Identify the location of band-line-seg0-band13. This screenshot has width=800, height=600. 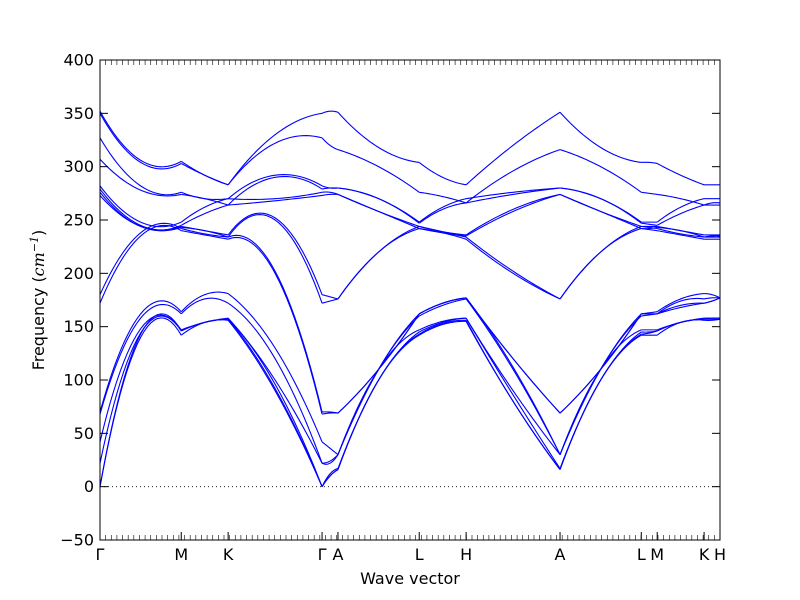
(140, 166).